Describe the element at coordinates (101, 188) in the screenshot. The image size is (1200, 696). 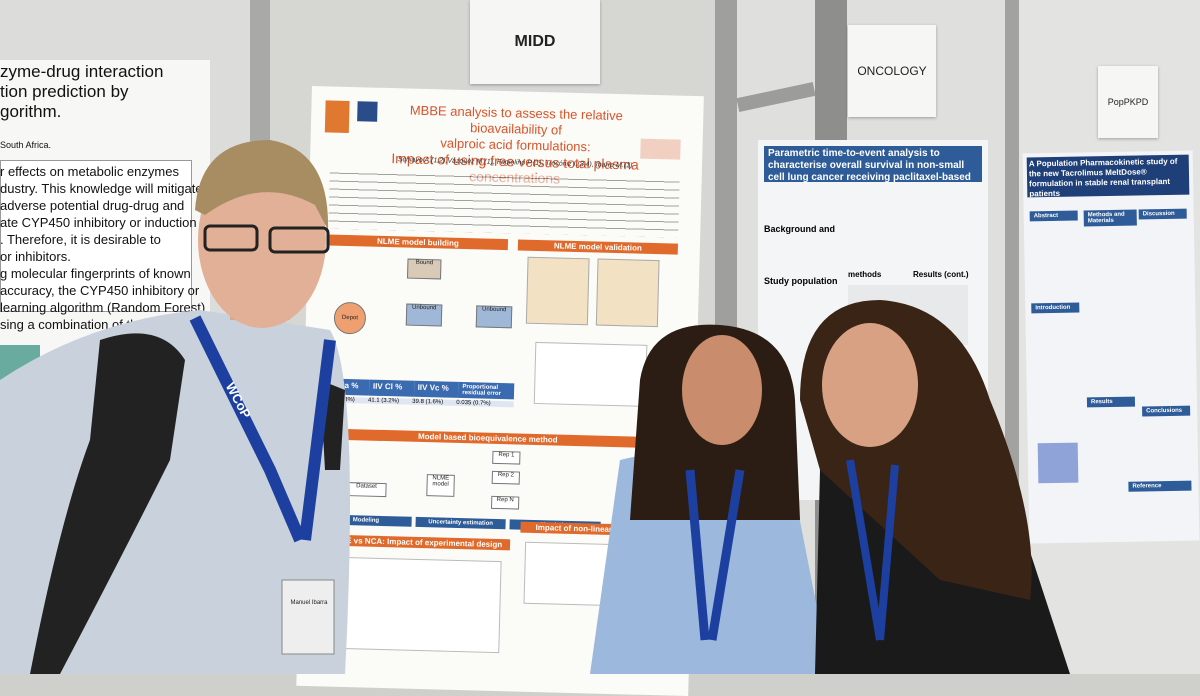
I see `poster-text: dustry. This knowledge will mitigate` at that location.